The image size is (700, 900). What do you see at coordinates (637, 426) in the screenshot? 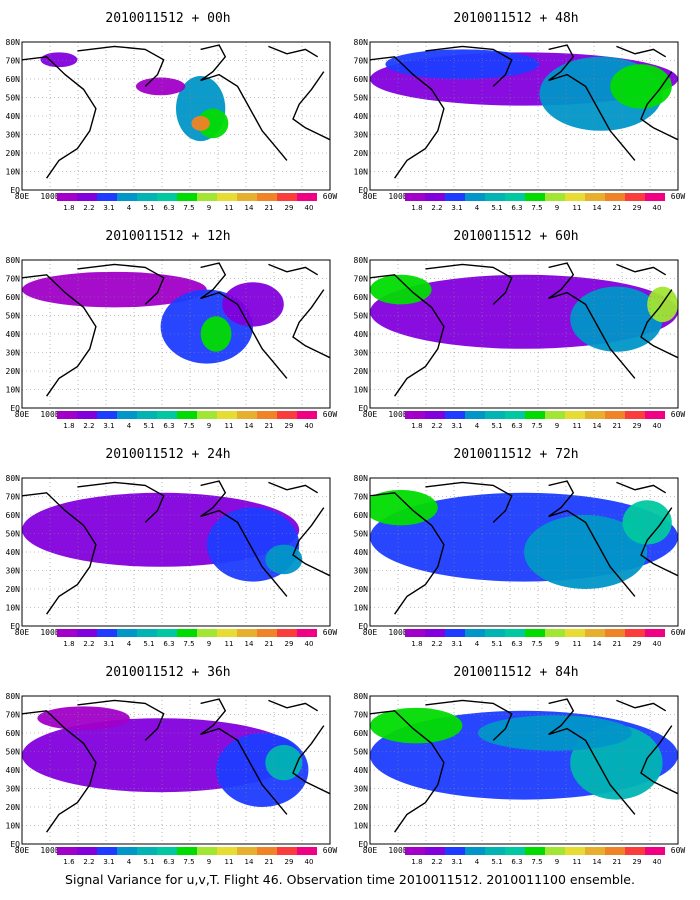
I see `colorbar-label: 29` at bounding box center [637, 426].